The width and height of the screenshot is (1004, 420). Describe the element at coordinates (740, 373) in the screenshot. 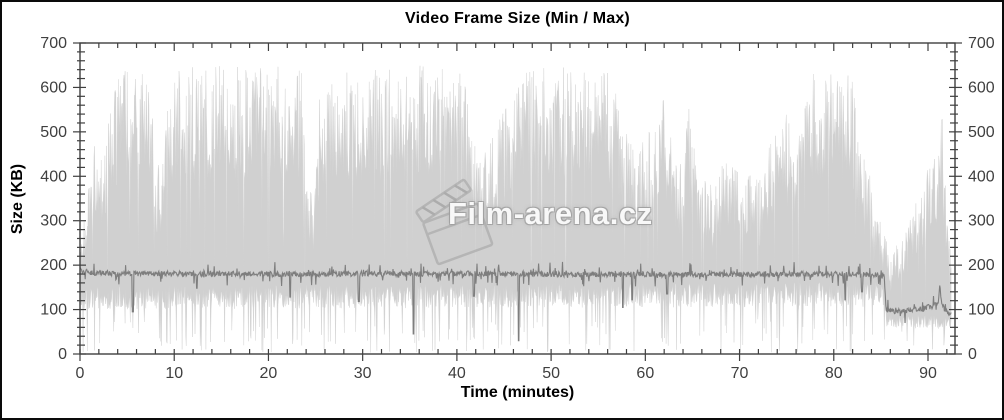

I see `x-tick-label: 70` at that location.